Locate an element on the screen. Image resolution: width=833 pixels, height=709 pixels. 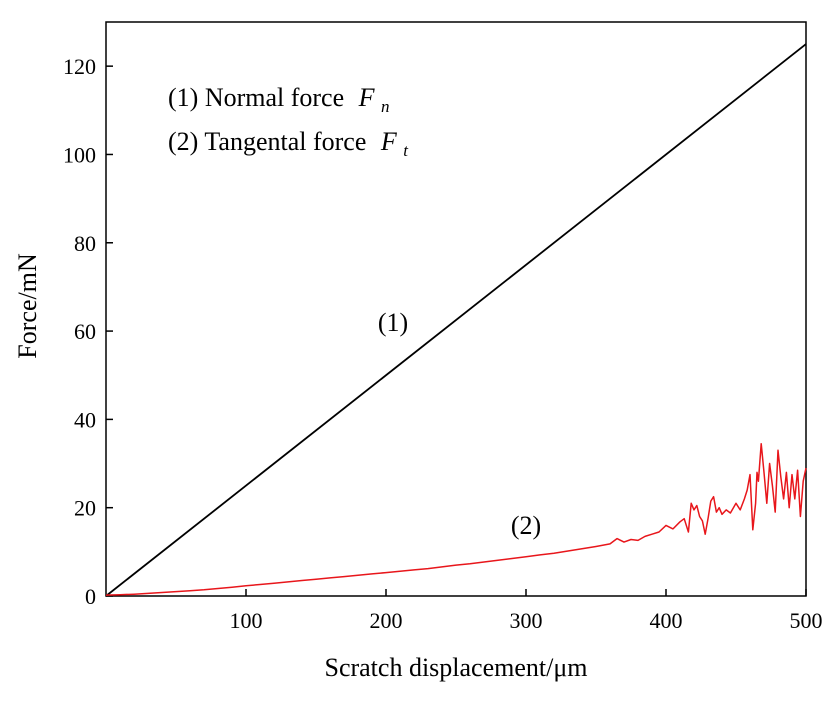
x-tick-label: 500 is located at coordinates (806, 620).